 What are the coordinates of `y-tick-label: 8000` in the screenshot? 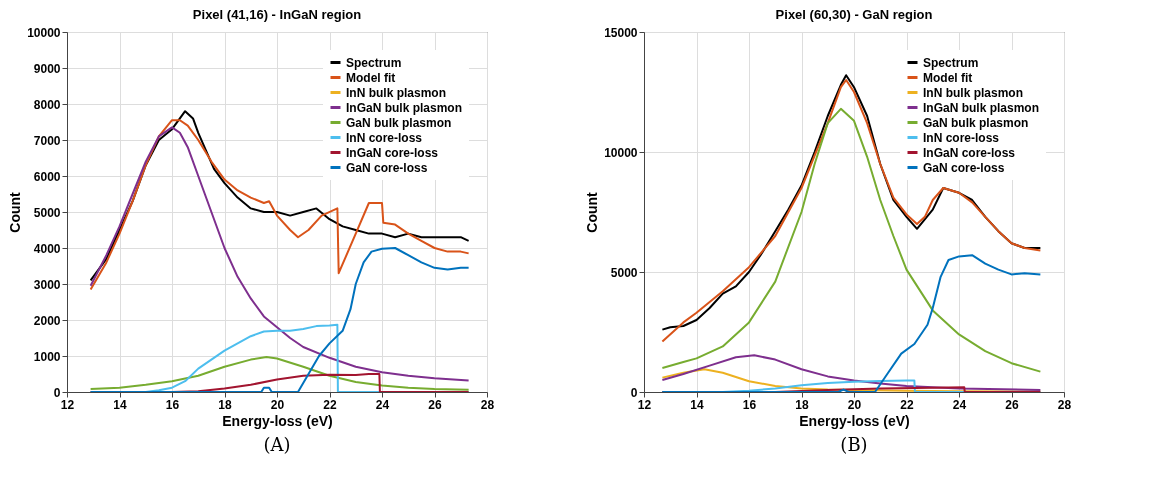 It's located at (47, 104).